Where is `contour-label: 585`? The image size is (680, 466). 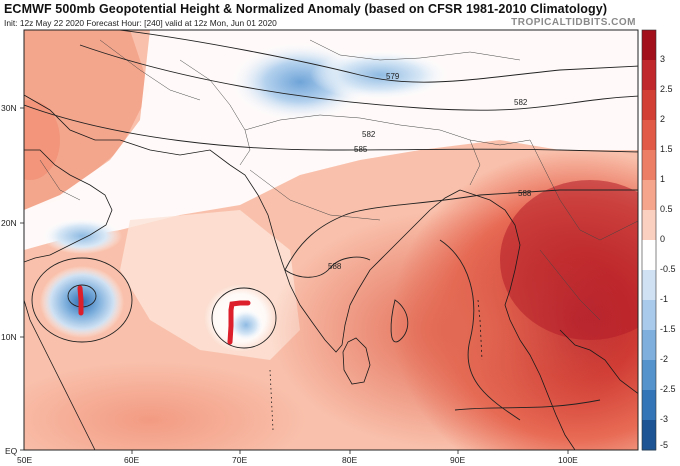
contour-label: 585 is located at coordinates (361, 149).